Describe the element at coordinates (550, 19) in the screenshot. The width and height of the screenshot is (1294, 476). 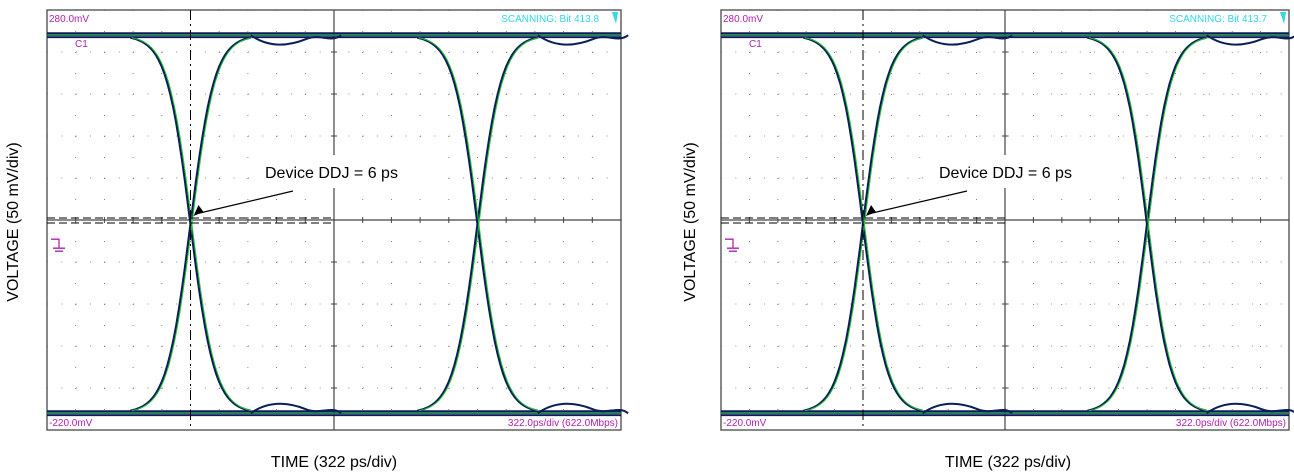
I see `scan-status-readout: SCANNING: Bit 413.8` at that location.